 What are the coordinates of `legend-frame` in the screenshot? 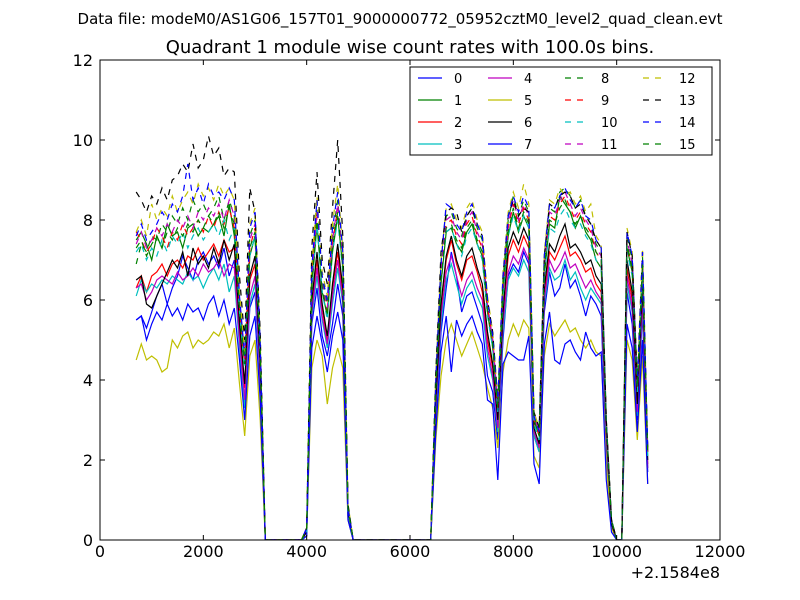 It's located at (561, 111).